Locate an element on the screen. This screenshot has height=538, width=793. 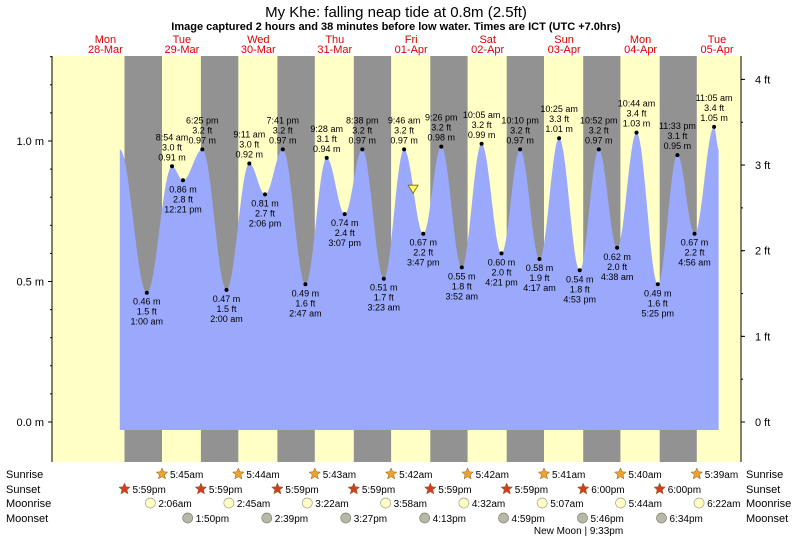
right-axis-tick-label: 2 ft is located at coordinates (762, 252).